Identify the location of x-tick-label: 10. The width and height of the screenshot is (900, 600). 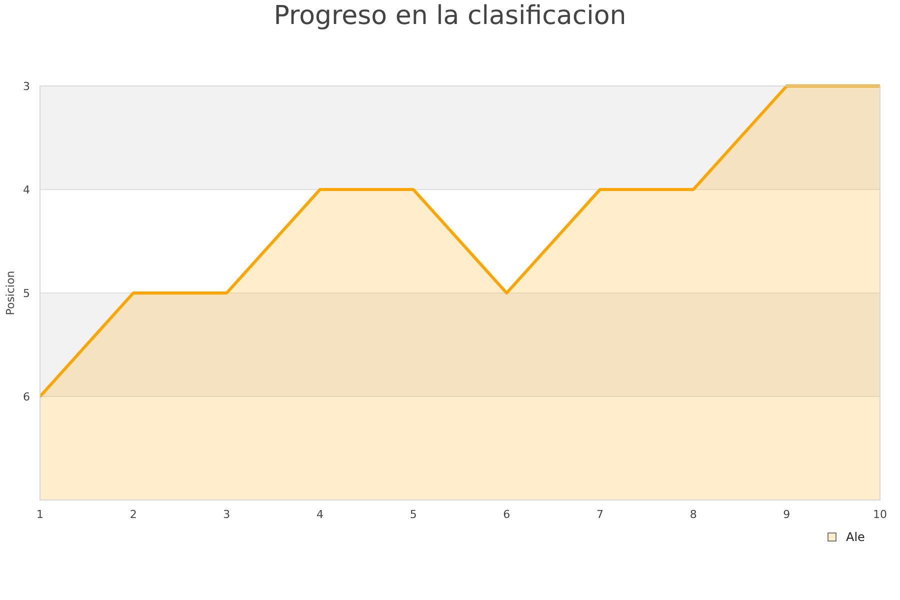
(880, 514).